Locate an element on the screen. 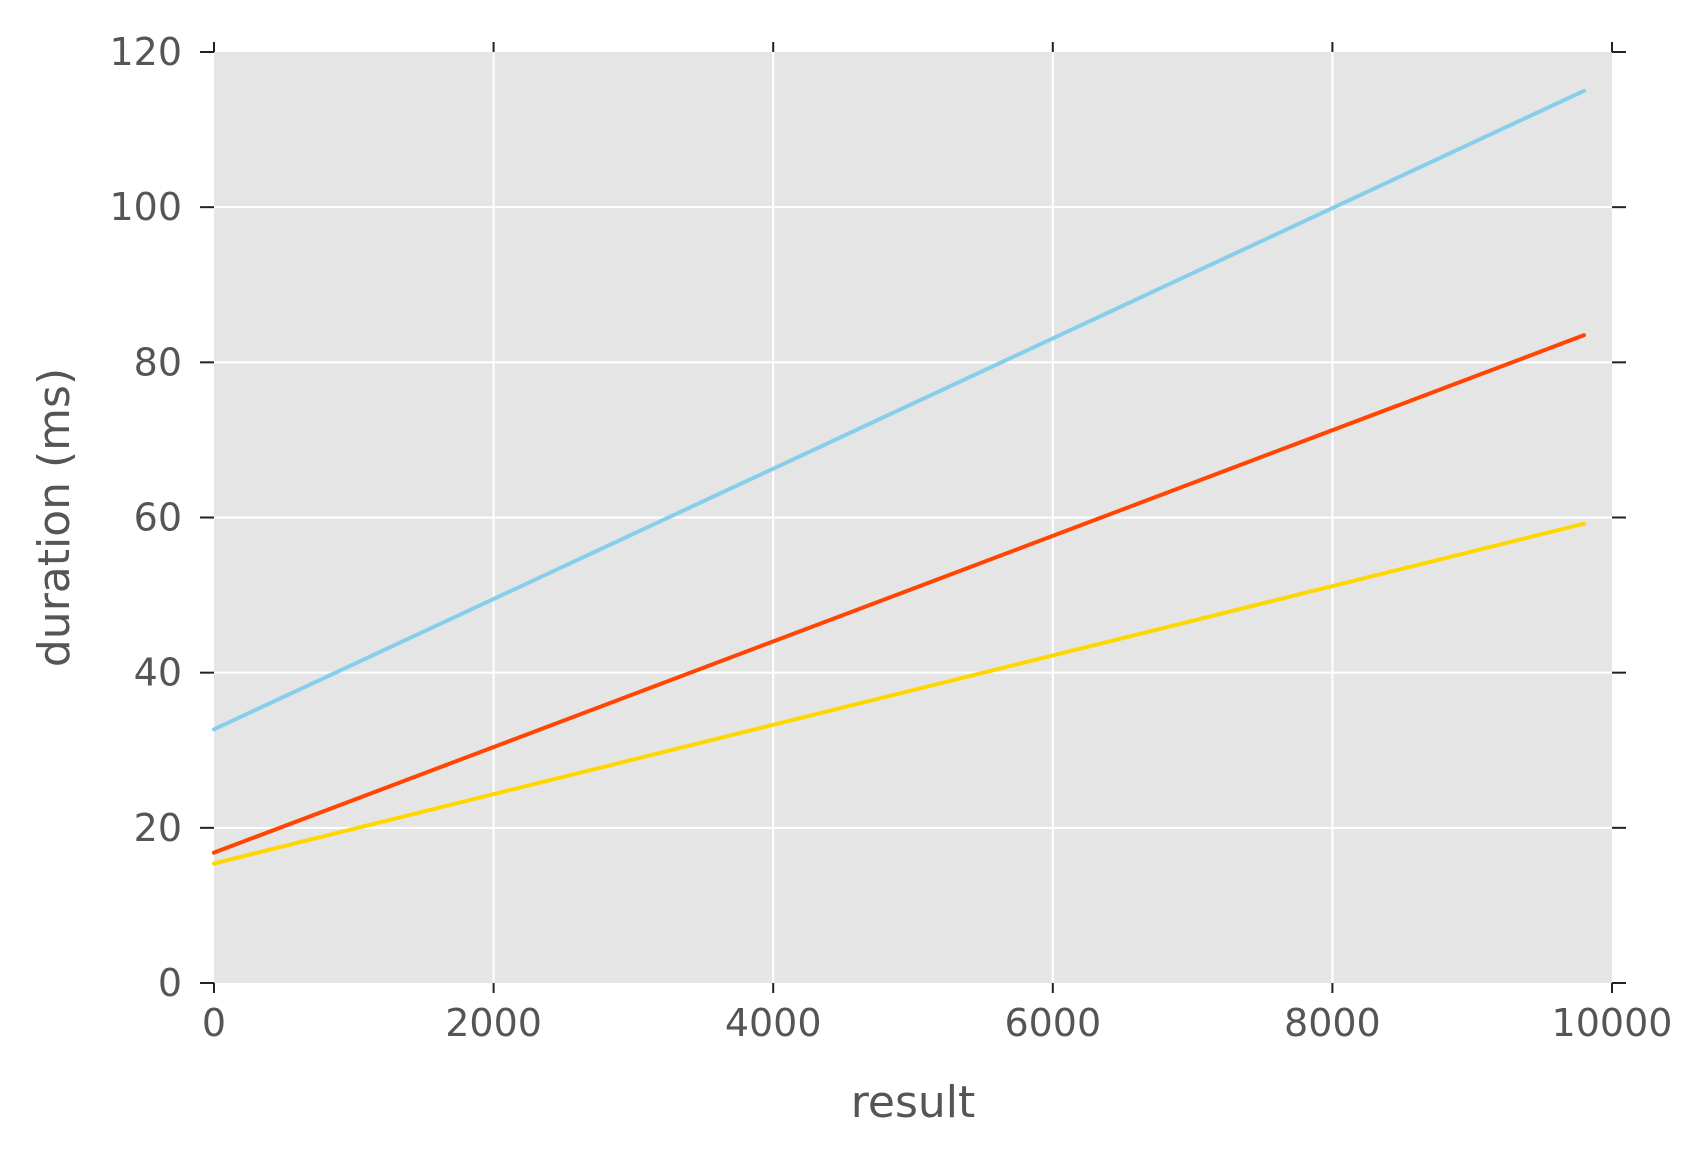 The image size is (1702, 1155). y-tick-label: 0 is located at coordinates (170, 983).